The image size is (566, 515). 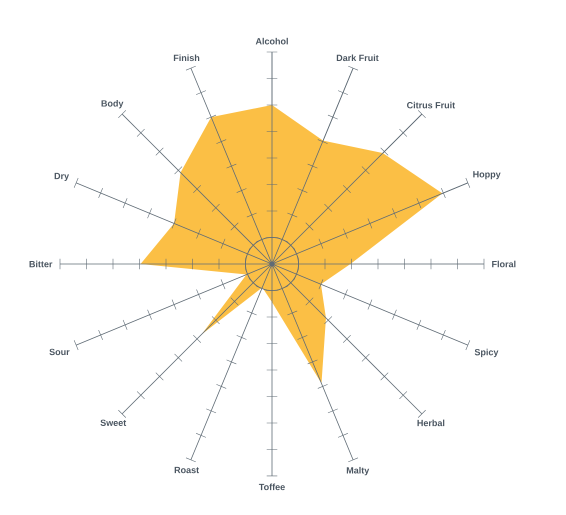 I want to click on spoke-label: Roast, so click(x=186, y=470).